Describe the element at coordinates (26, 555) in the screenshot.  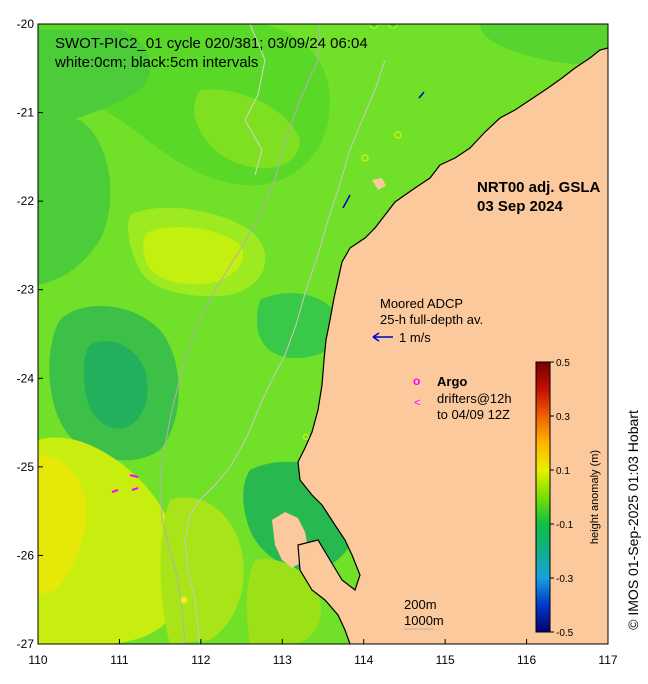
I see `y-tick-label: -26` at that location.